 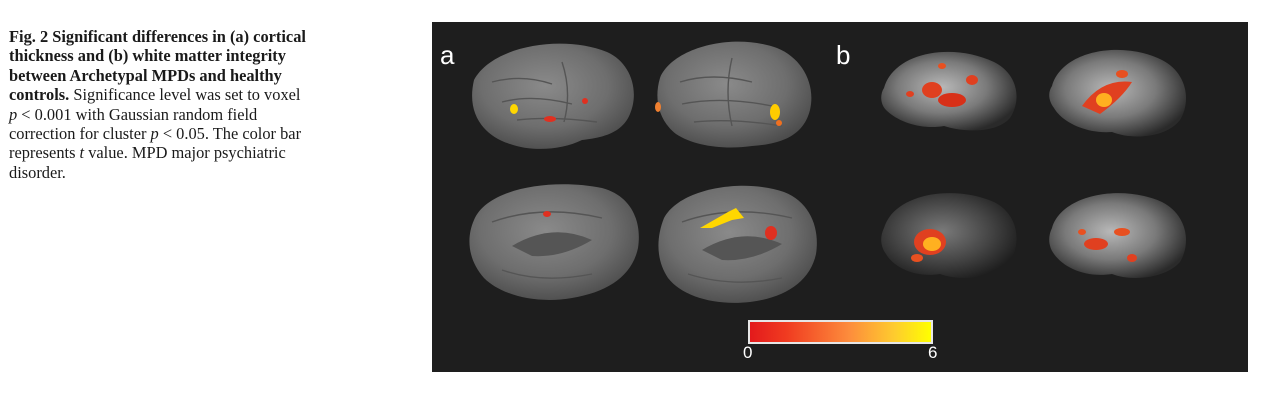 What do you see at coordinates (185, 95) in the screenshot?
I see `caption-text-1: Significance level was set to voxel` at bounding box center [185, 95].